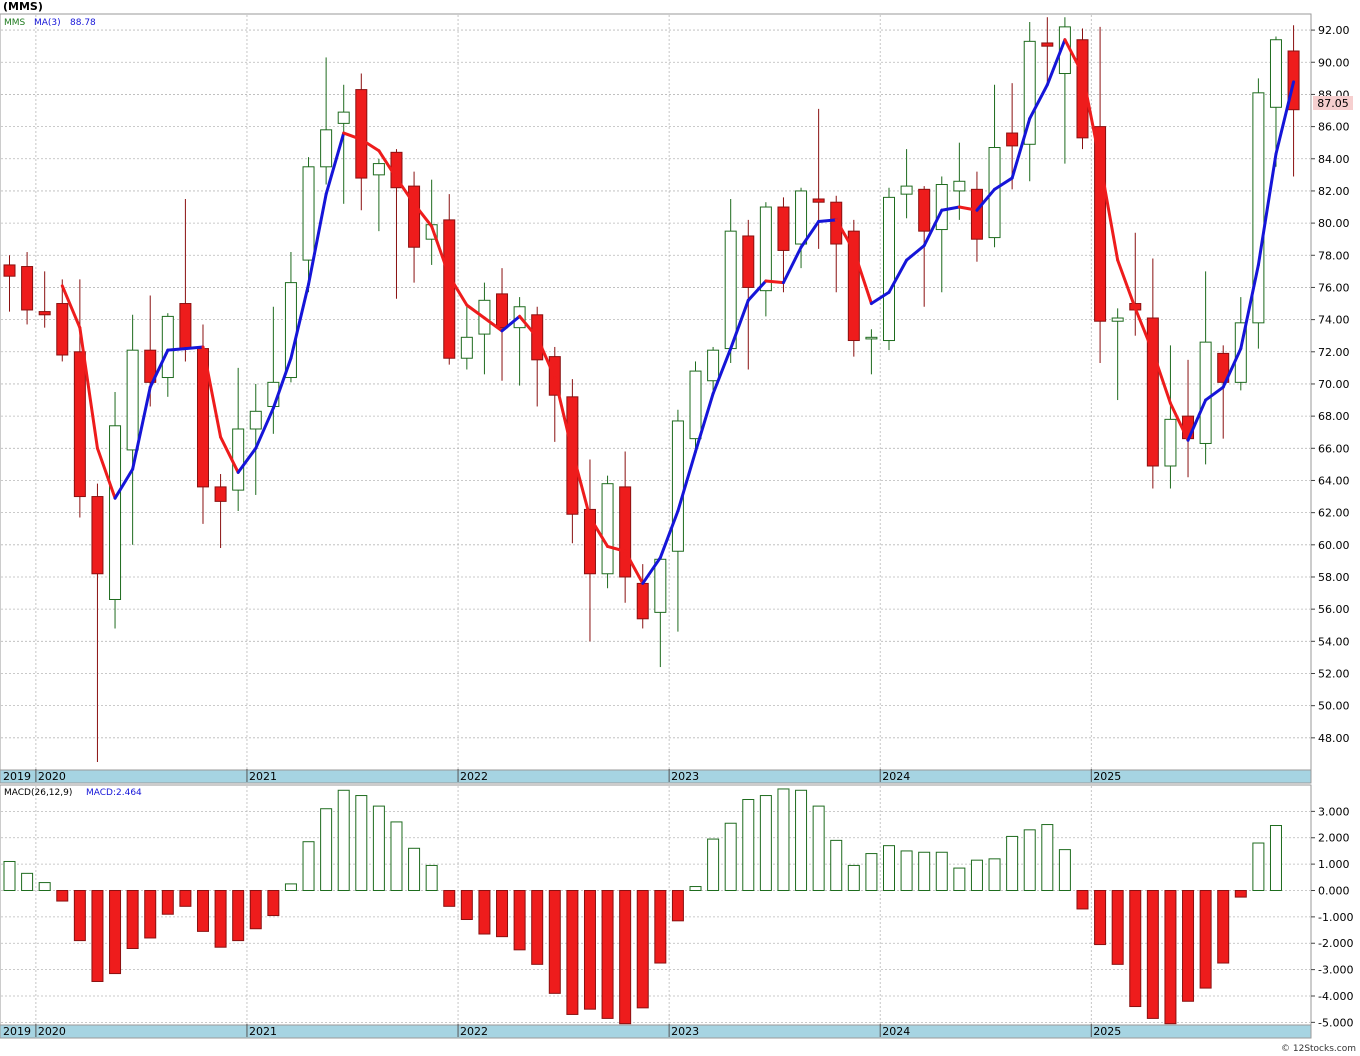 The height and width of the screenshot is (1056, 1360). What do you see at coordinates (1334, 416) in the screenshot?
I see `price-tick-label: 68.00` at bounding box center [1334, 416].